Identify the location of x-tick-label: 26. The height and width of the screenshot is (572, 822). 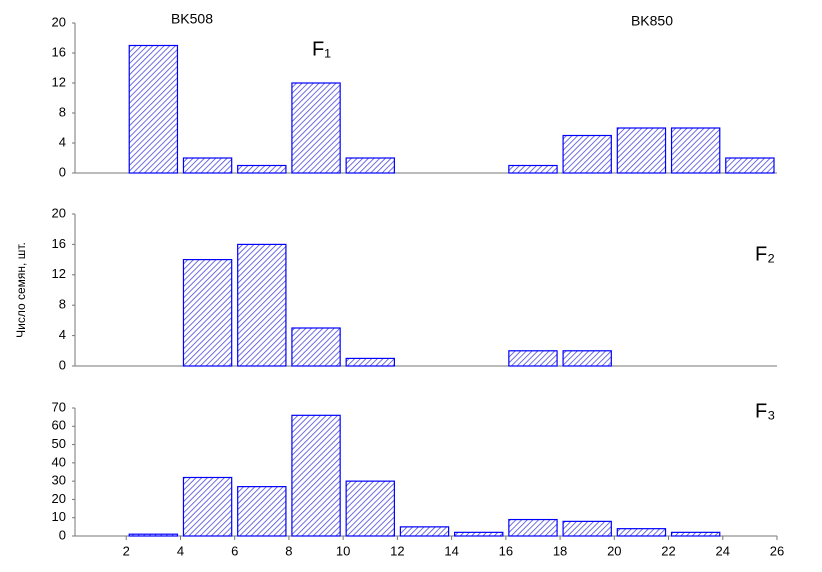
(777, 550).